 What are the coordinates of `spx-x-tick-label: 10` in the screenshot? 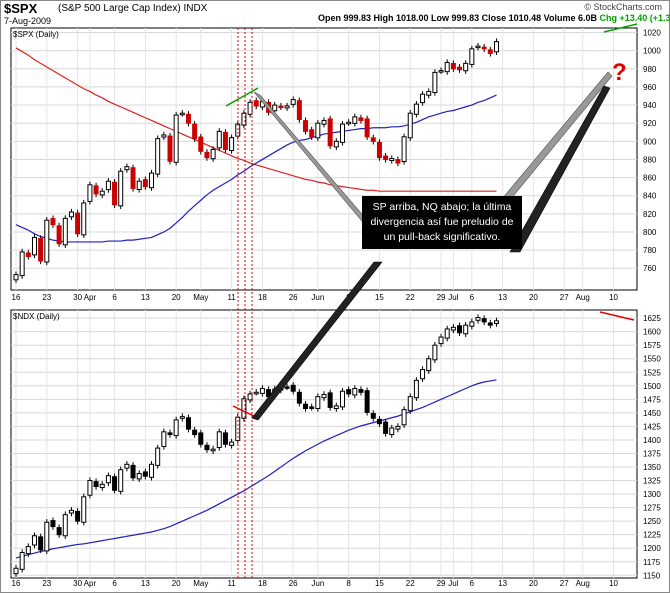 It's located at (613, 297).